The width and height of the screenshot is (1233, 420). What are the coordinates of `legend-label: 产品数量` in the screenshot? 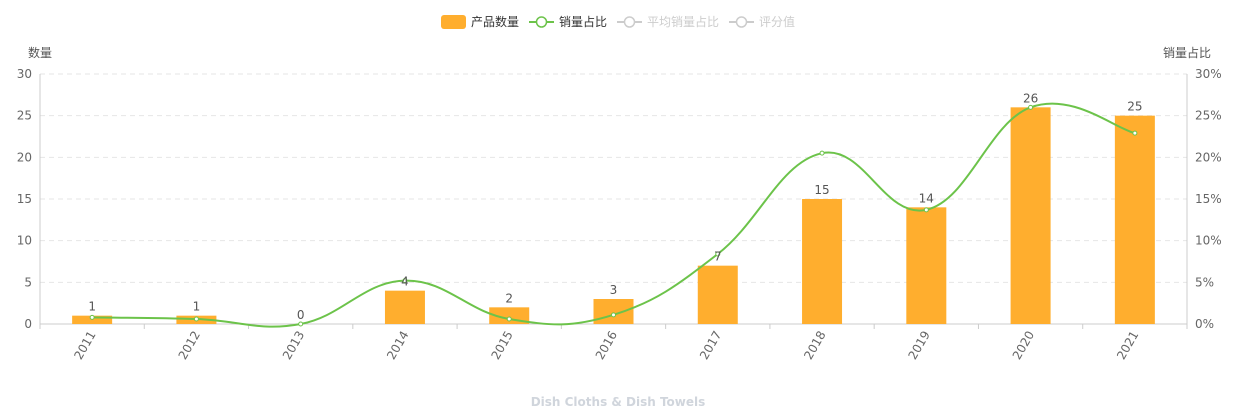 It's located at (495, 21).